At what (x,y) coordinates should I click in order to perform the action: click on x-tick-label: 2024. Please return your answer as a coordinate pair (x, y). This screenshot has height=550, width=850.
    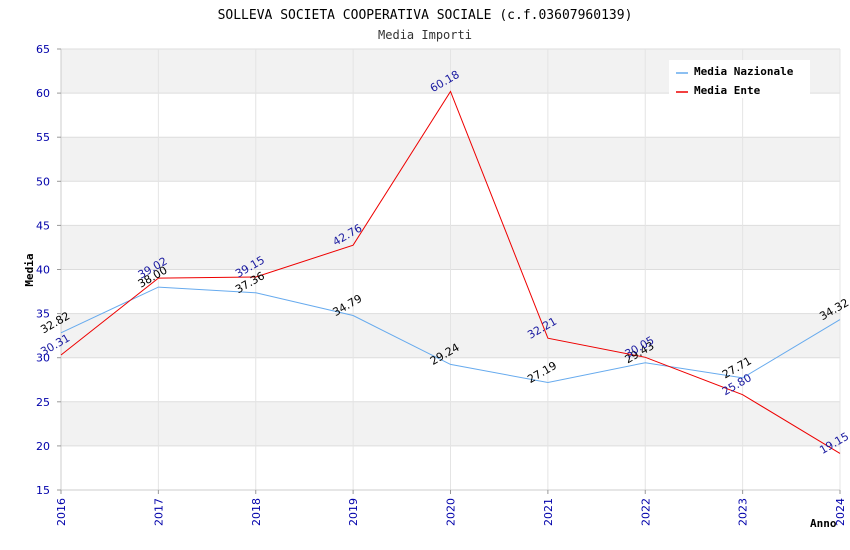
    Looking at the image, I should click on (840, 512).